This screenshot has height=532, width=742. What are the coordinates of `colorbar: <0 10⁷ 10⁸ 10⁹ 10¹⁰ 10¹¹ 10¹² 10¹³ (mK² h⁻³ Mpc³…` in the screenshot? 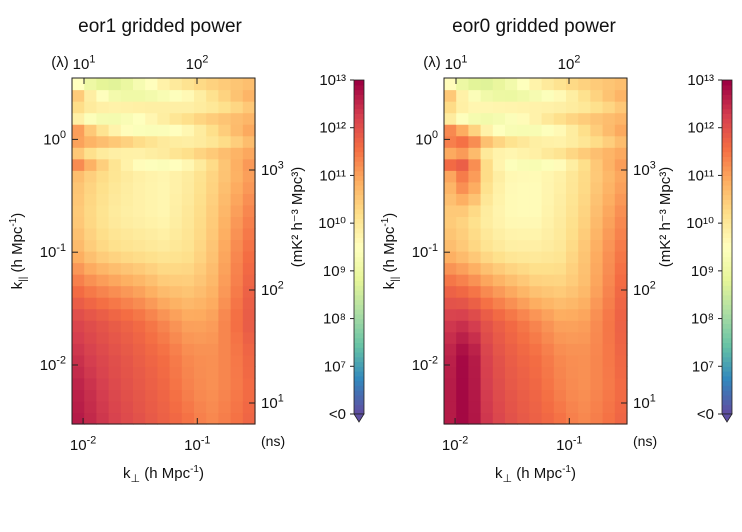 It's located at (695, 247).